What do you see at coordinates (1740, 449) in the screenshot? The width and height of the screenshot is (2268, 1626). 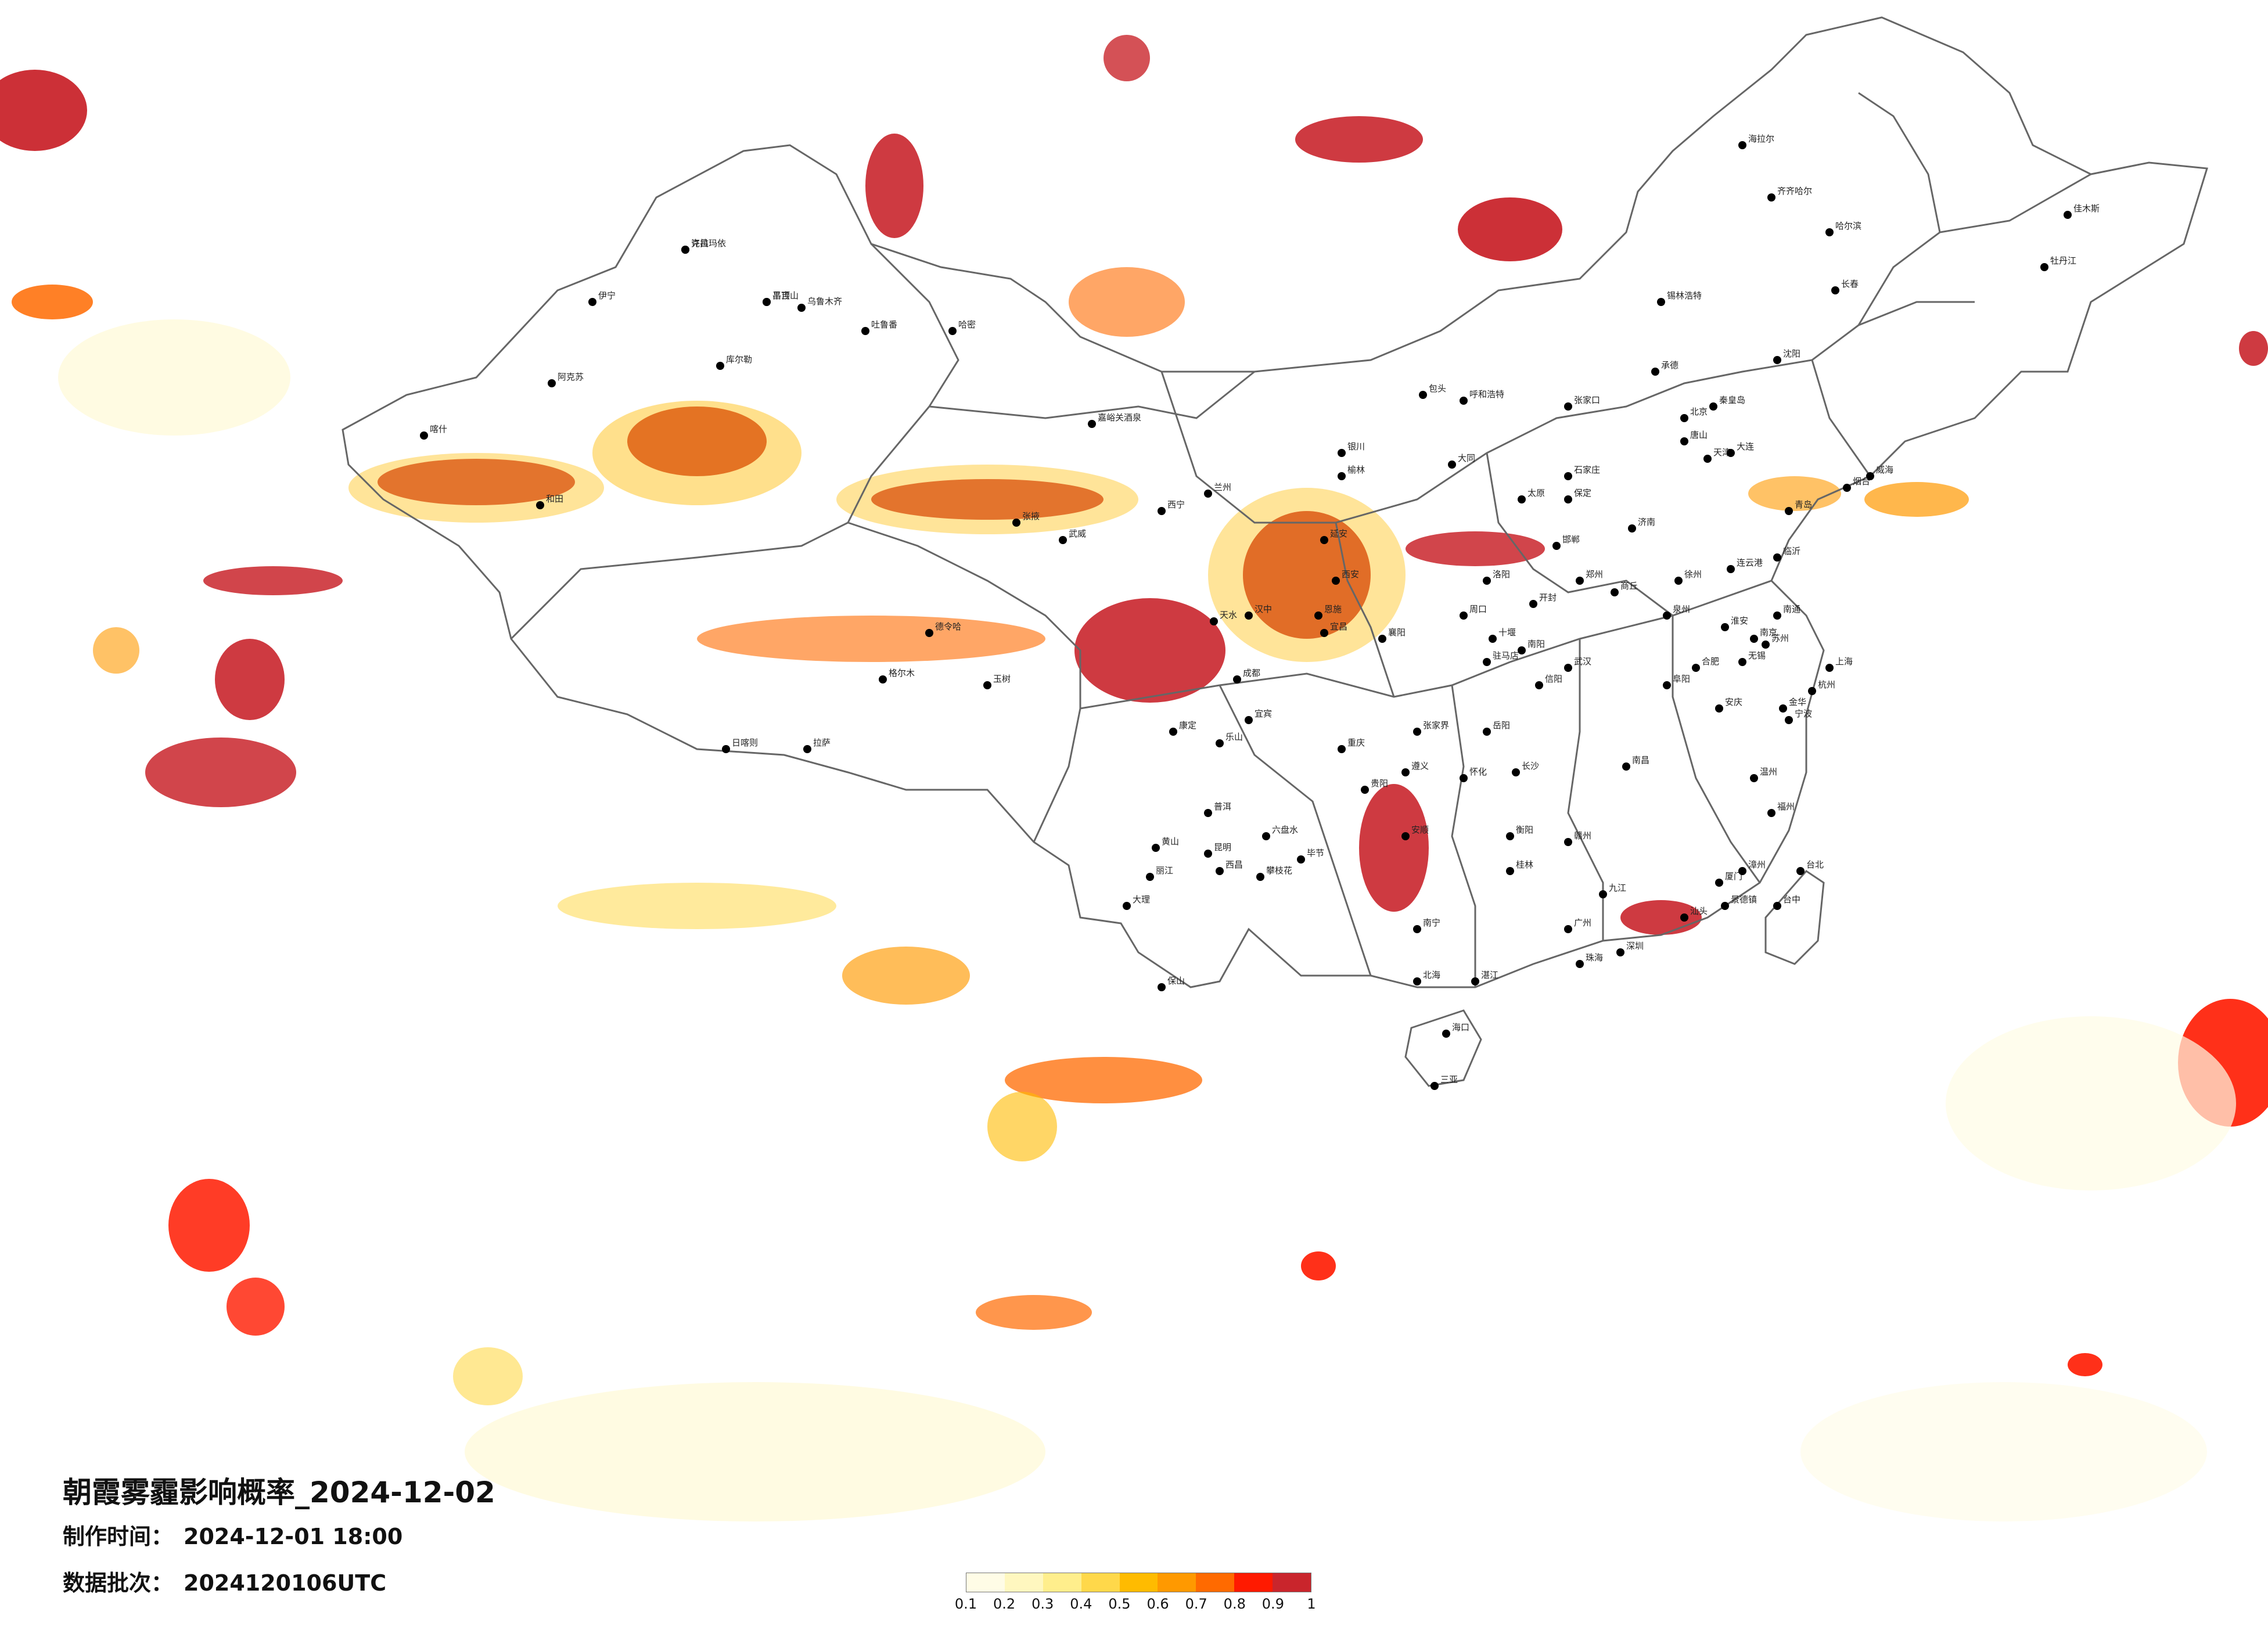 I see `city-marker: 大连` at bounding box center [1740, 449].